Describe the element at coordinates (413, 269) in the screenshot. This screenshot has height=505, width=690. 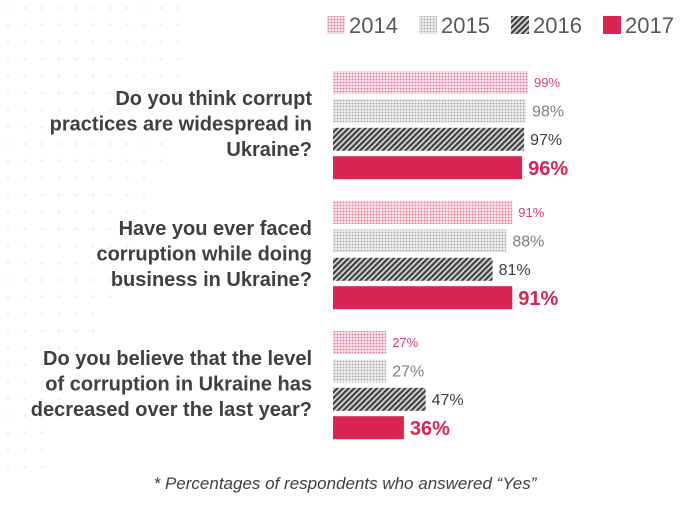
I see `bar-2016-q2` at that location.